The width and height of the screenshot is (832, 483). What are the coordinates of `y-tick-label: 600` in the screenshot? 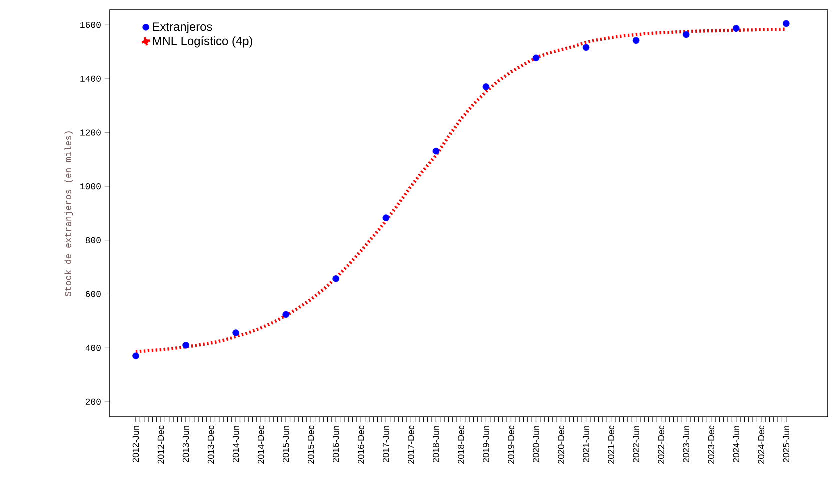 It's located at (93, 294).